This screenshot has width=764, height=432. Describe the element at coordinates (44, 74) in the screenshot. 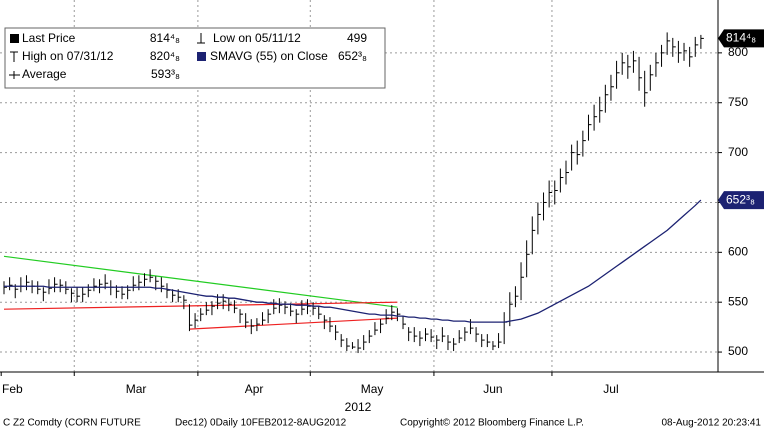

I see `legend-label: Average` at that location.